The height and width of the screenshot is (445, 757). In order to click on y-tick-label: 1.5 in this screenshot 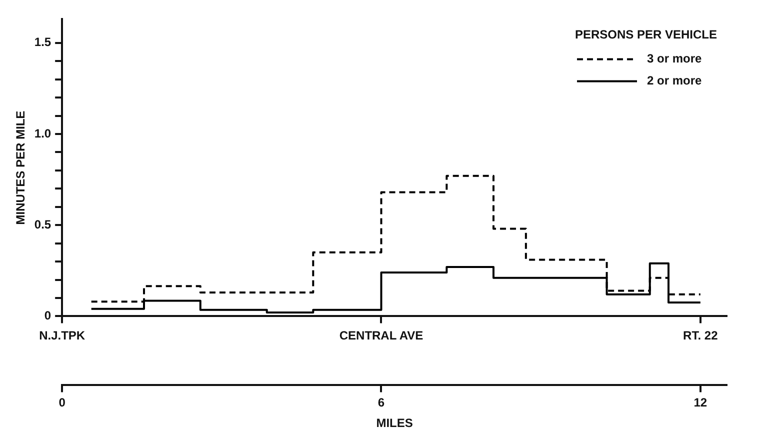, I will do `click(43, 42)`.